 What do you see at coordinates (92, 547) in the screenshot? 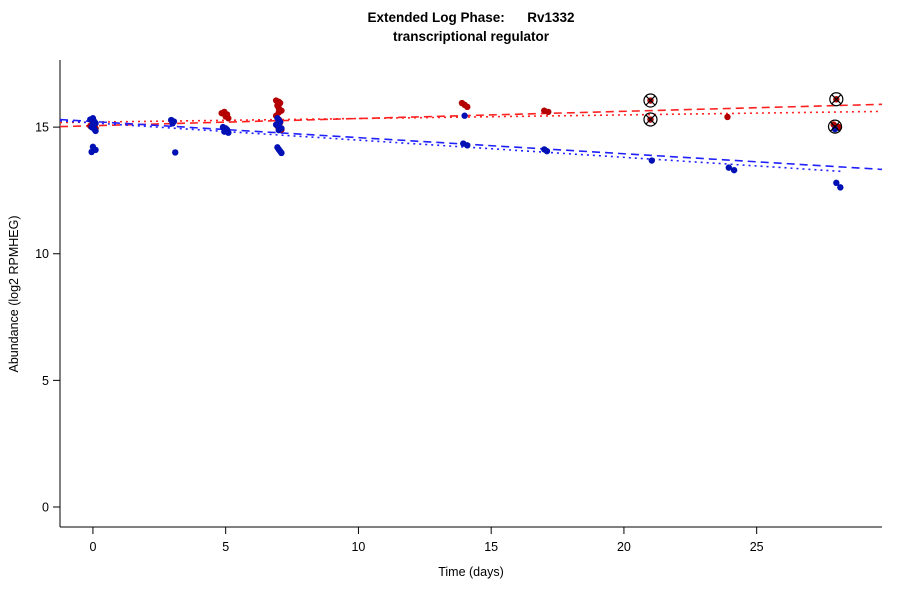
I see `x-tick-label: 0` at bounding box center [92, 547].